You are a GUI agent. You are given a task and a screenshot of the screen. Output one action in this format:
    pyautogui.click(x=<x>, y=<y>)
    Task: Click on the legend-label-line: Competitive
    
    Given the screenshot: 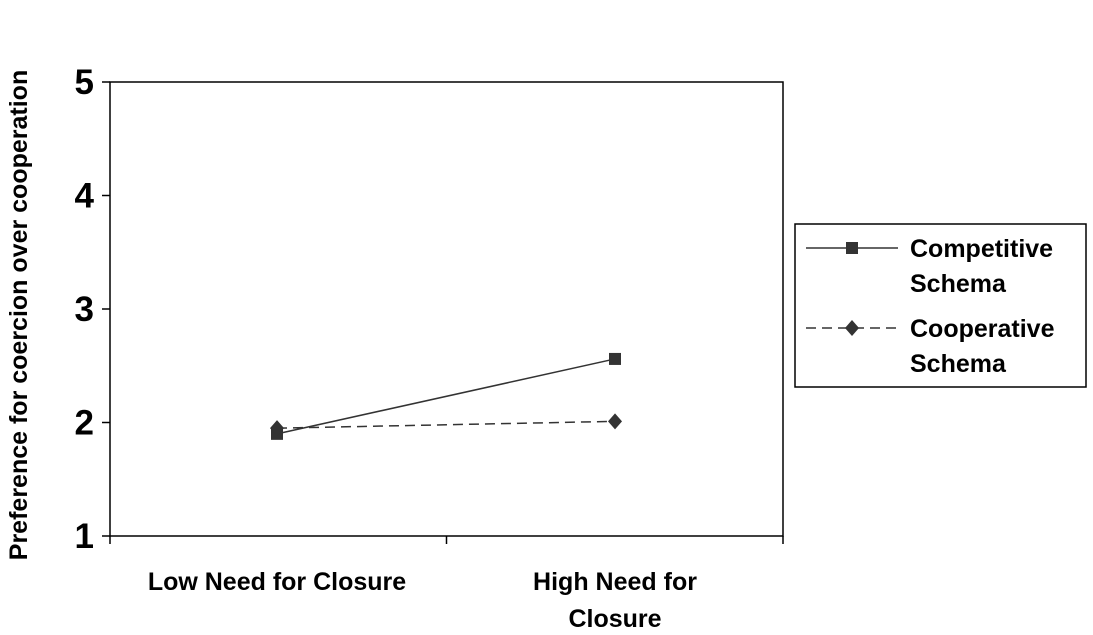 What is the action you would take?
    pyautogui.click(x=981, y=249)
    